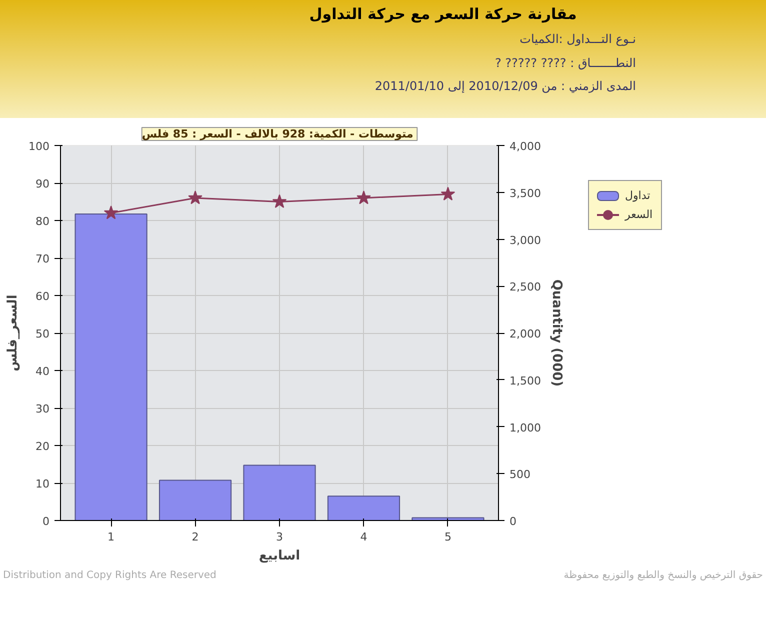  What do you see at coordinates (39, 146) in the screenshot?
I see `y-tick-label: 100` at bounding box center [39, 146].